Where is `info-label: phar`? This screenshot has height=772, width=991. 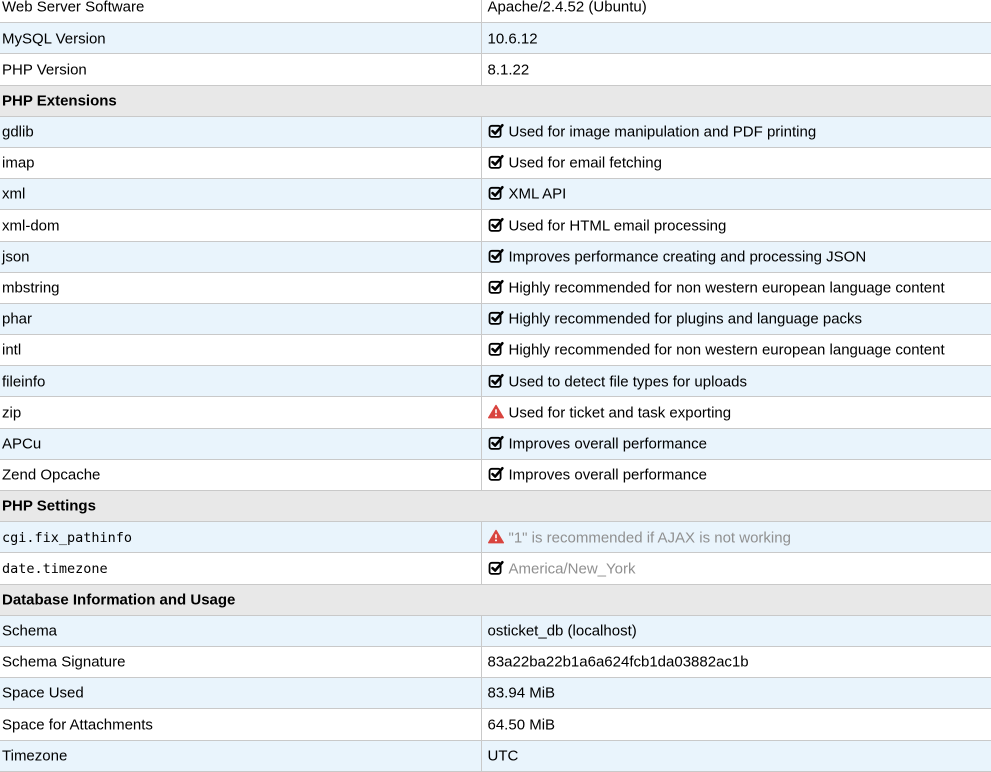 info-label: phar is located at coordinates (241, 319).